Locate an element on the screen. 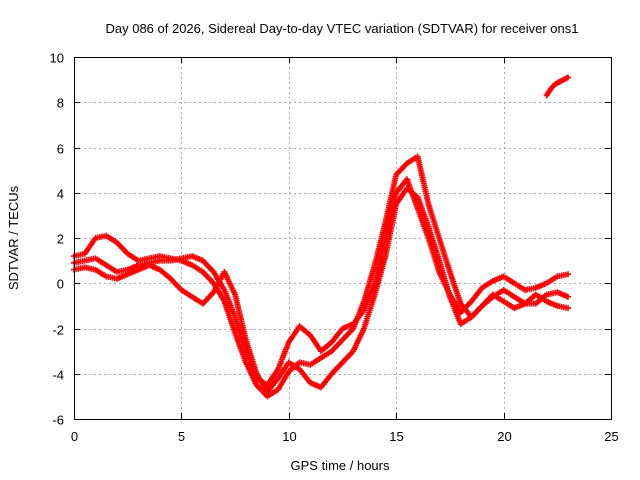 The width and height of the screenshot is (640, 480). y-tick-label: 6 is located at coordinates (60, 149).